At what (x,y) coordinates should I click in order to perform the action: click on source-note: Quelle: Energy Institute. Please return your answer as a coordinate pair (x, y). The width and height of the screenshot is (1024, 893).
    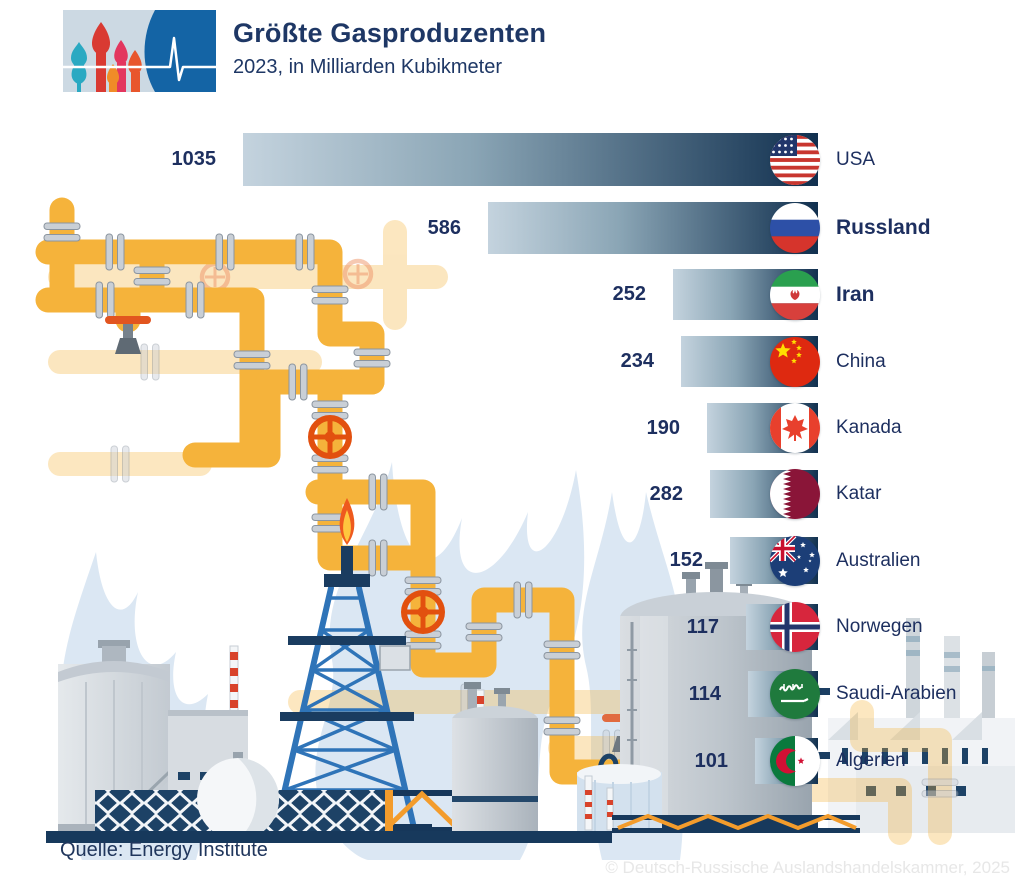
    Looking at the image, I should click on (164, 850).